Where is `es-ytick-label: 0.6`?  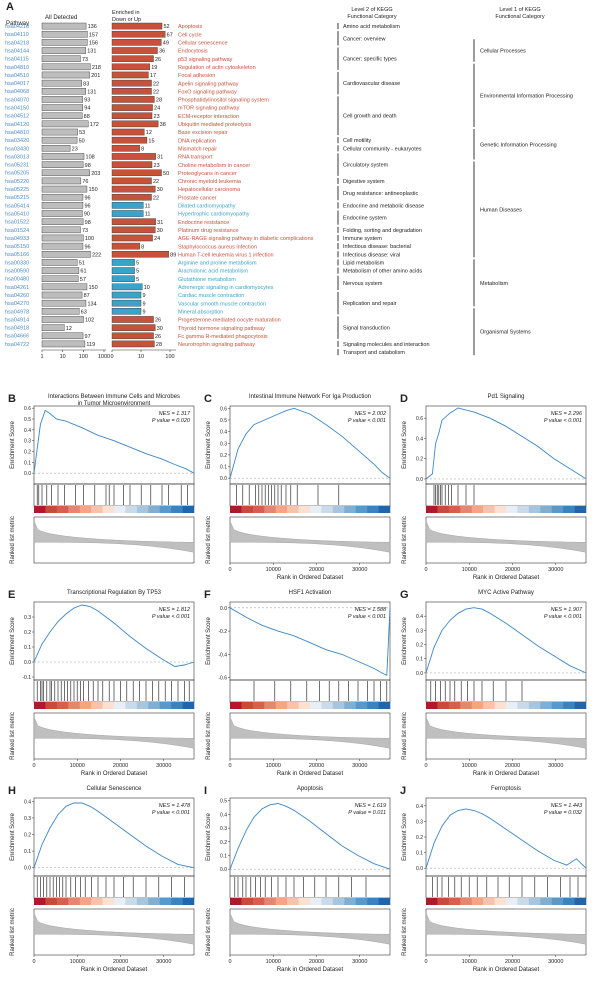 es-ytick-label: 0.6 is located at coordinates (223, 409).